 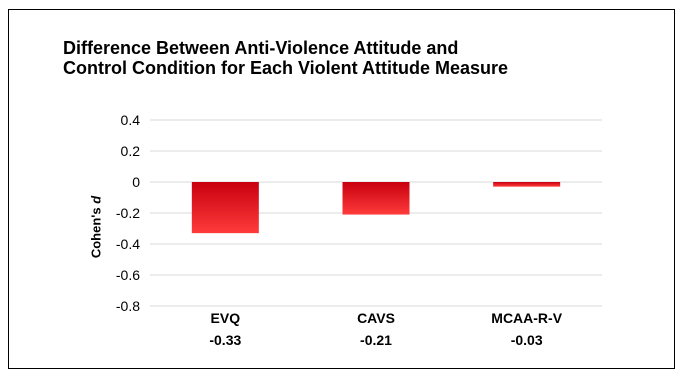 What do you see at coordinates (376, 340) in the screenshot?
I see `value-label: -0.21` at bounding box center [376, 340].